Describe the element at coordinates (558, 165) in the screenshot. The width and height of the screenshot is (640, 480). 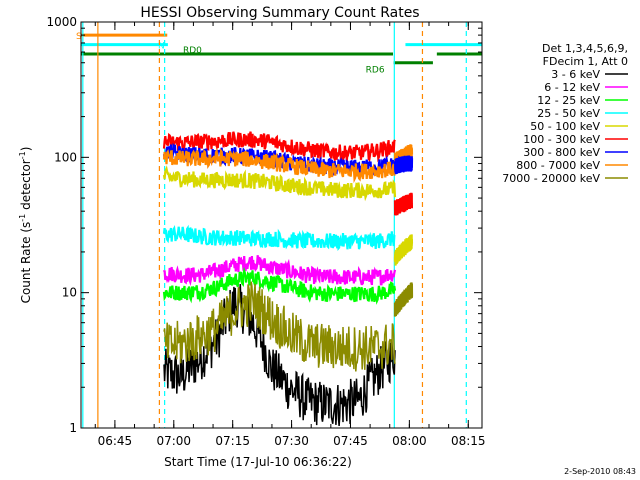
I see `legend-entry-label: 800 - 7000 keV` at that location.